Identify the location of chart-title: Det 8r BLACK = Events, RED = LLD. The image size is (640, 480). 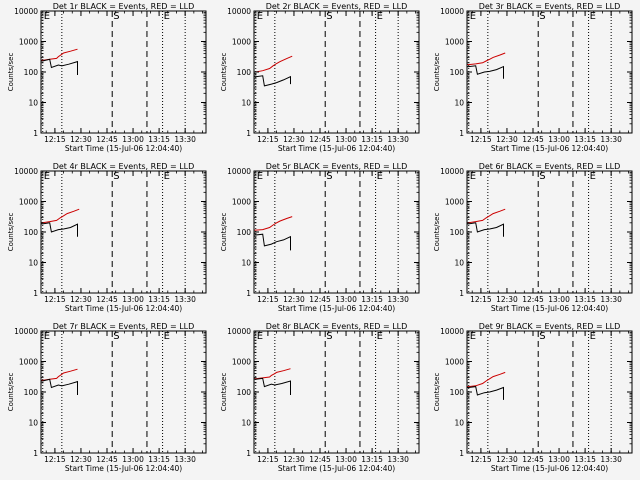
(337, 326).